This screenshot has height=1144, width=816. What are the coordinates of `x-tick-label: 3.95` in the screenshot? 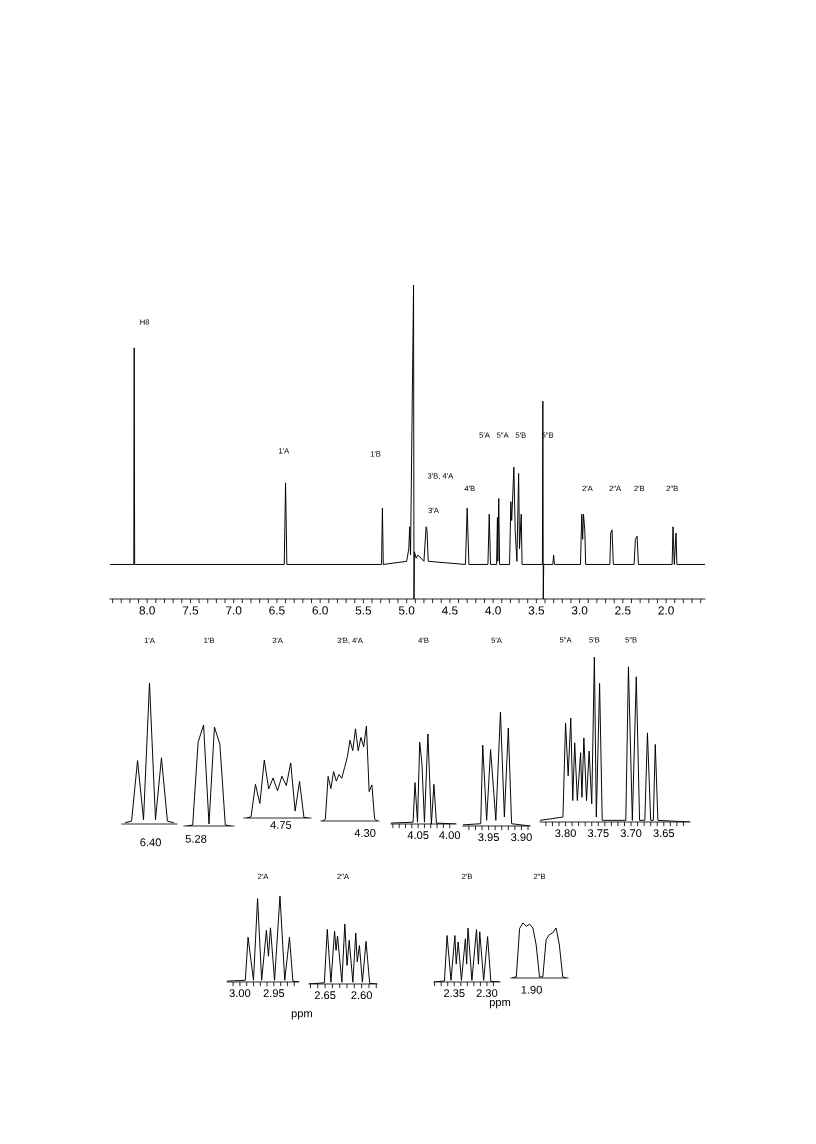 It's located at (488, 837).